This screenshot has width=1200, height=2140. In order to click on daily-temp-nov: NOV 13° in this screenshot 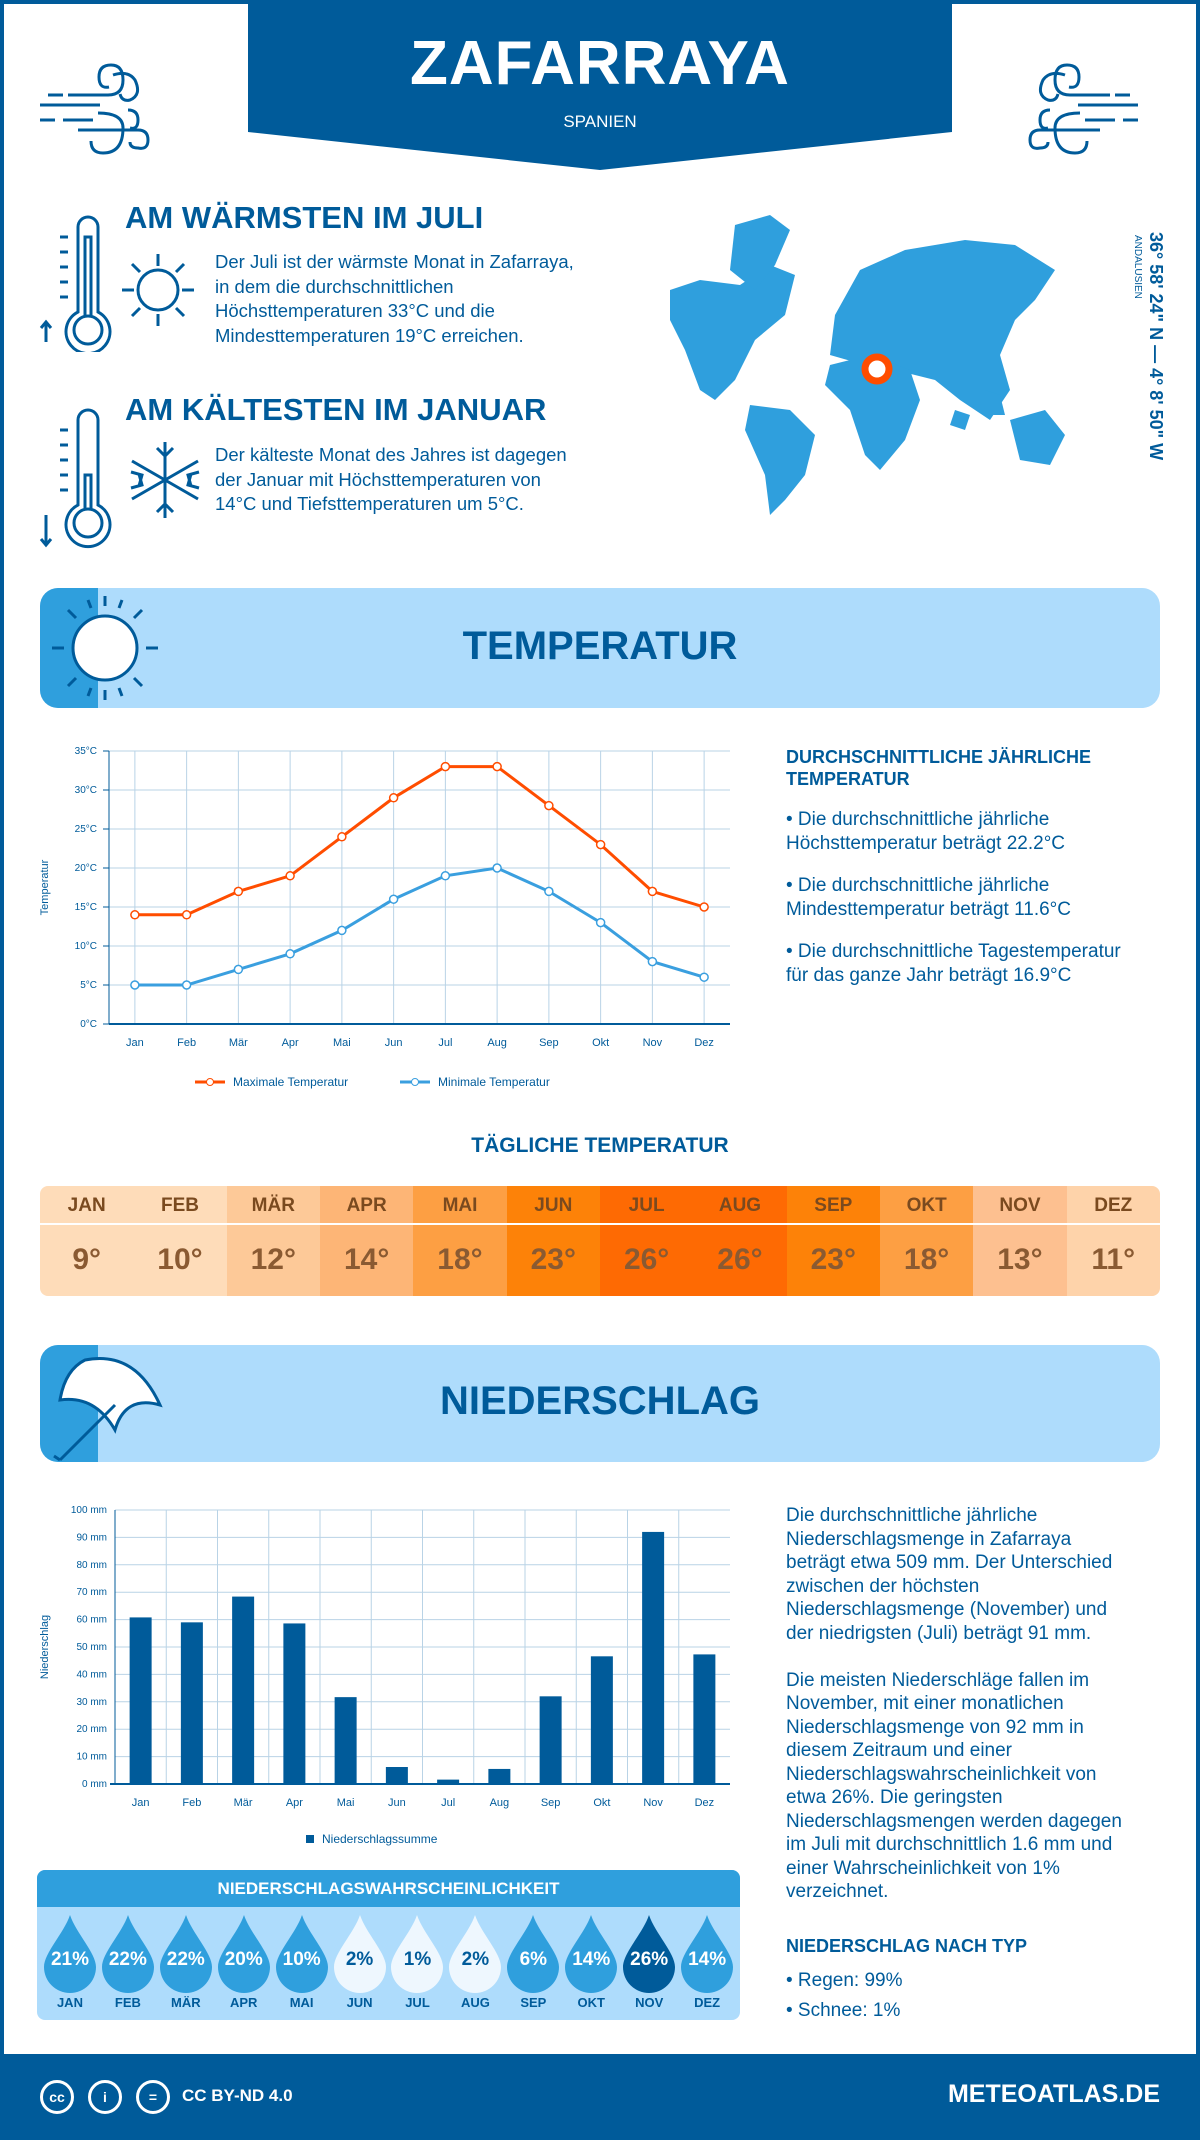, I will do `click(1020, 1241)`.